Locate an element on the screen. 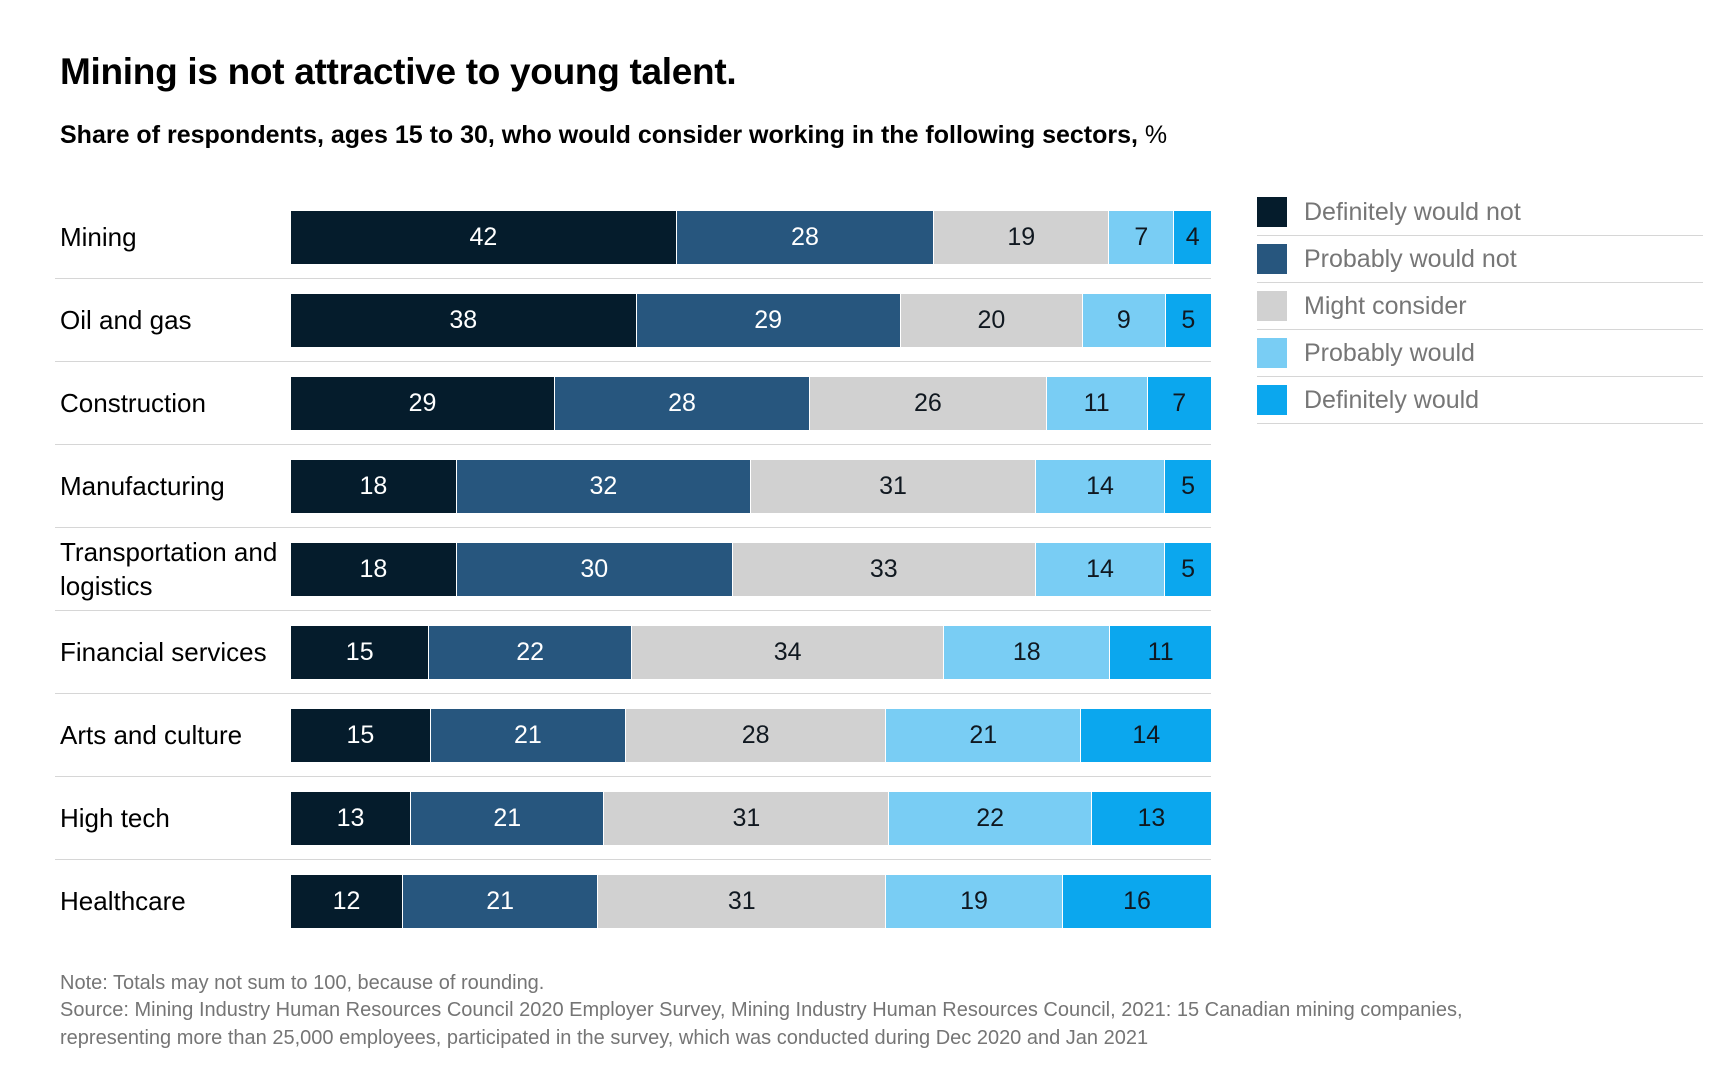 The image size is (1730, 1090). bar-segment: 26 is located at coordinates (927, 403).